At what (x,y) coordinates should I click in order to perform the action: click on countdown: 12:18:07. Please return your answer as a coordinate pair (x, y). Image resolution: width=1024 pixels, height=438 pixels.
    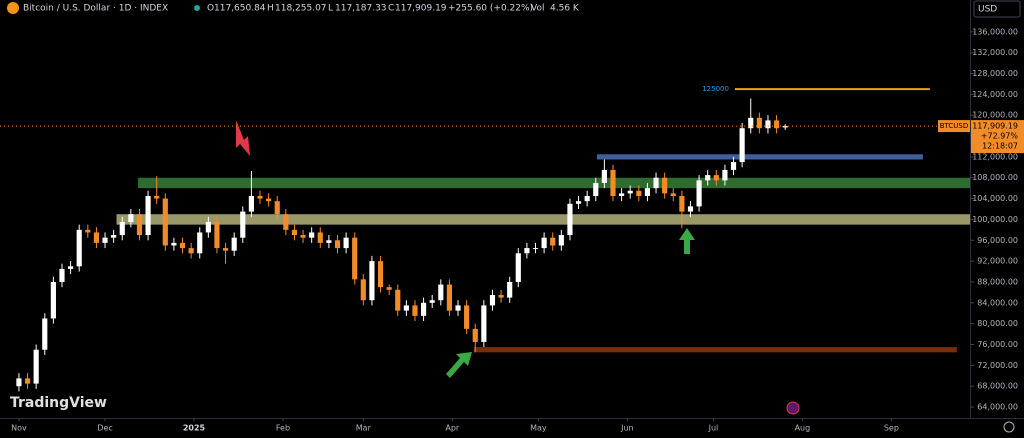
    Looking at the image, I should click on (1000, 146).